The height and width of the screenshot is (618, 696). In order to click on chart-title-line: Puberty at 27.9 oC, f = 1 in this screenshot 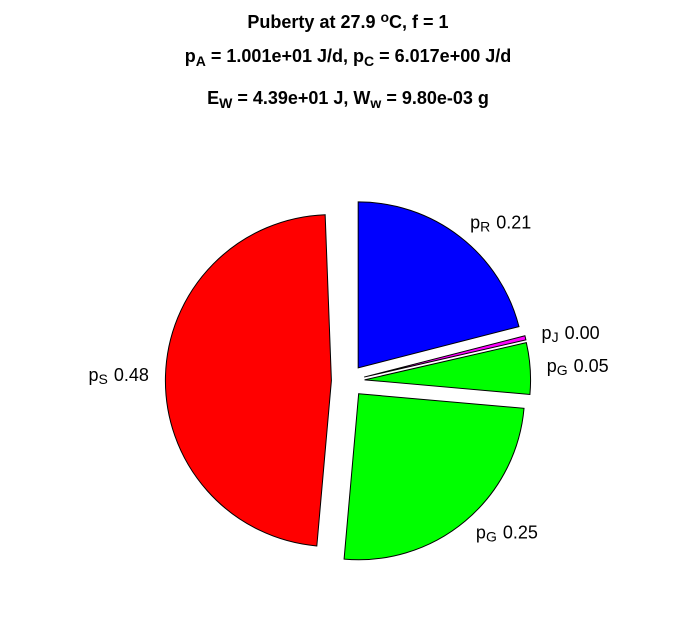, I will do `click(347, 20)`.